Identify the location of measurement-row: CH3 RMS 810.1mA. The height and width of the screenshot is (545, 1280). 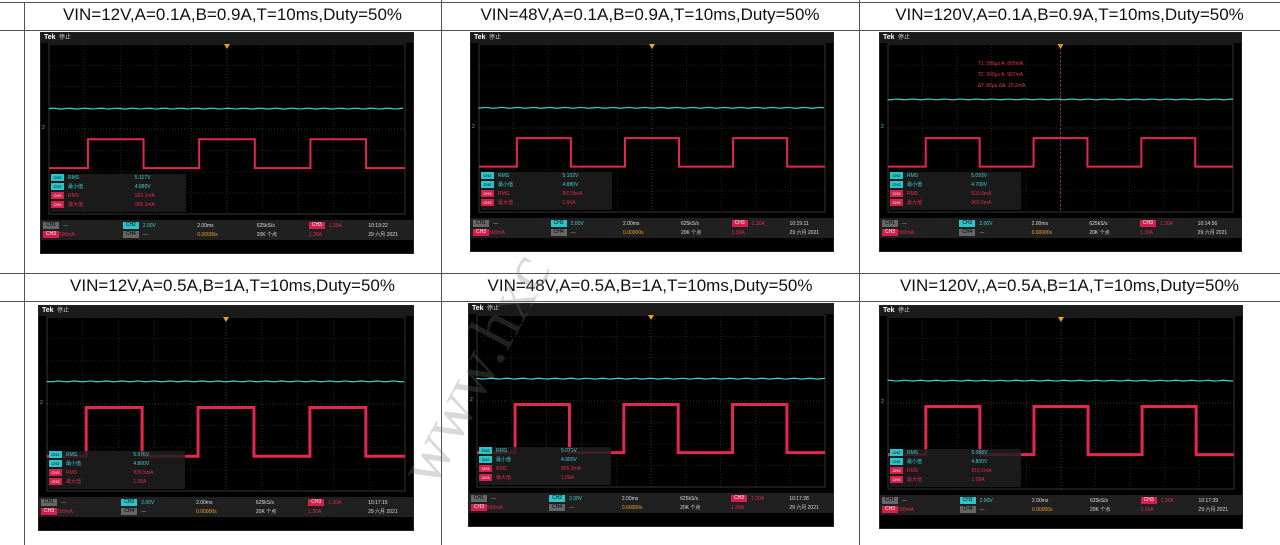
(955, 471).